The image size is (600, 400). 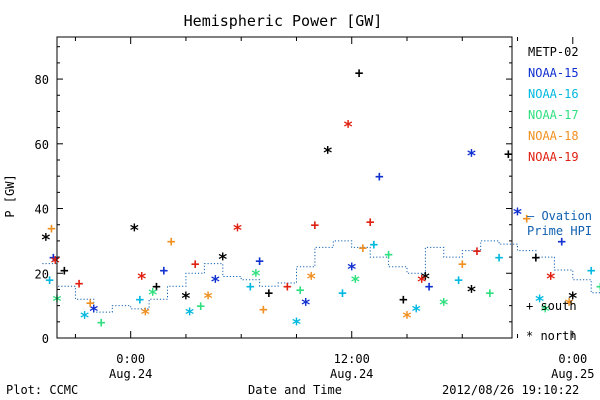 What do you see at coordinates (283, 21) in the screenshot?
I see `chart-title: Hemispheric Power [GW]` at bounding box center [283, 21].